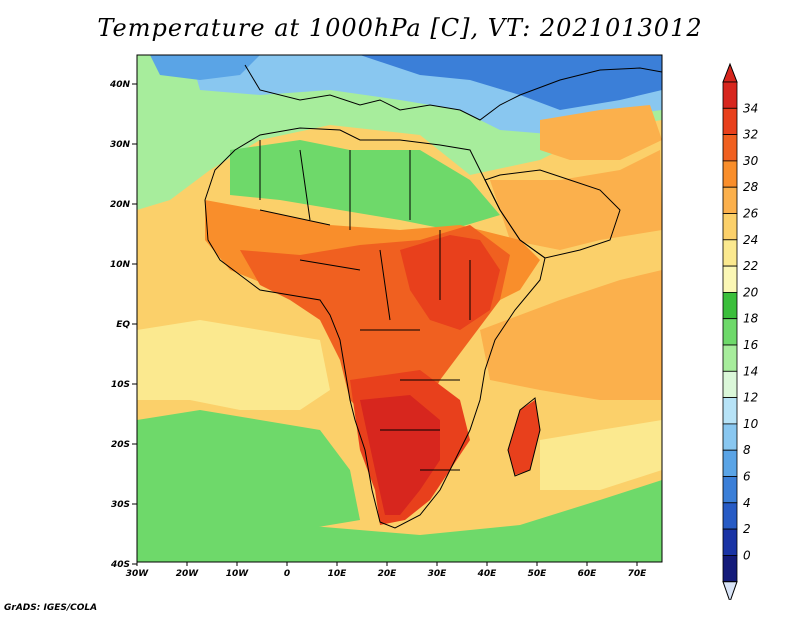  I want to click on colorbar-label: 0, so click(747, 555).